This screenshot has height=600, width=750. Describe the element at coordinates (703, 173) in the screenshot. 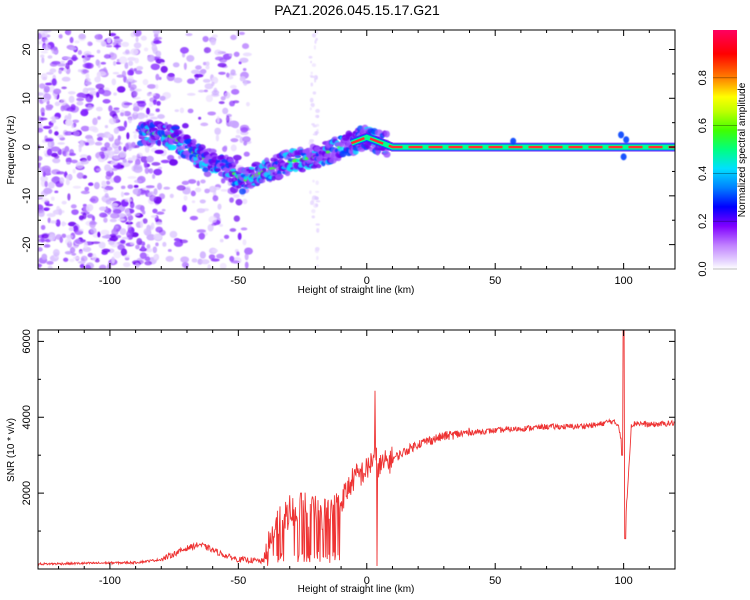

I see `colorbar-tick-label: 0.4` at that location.